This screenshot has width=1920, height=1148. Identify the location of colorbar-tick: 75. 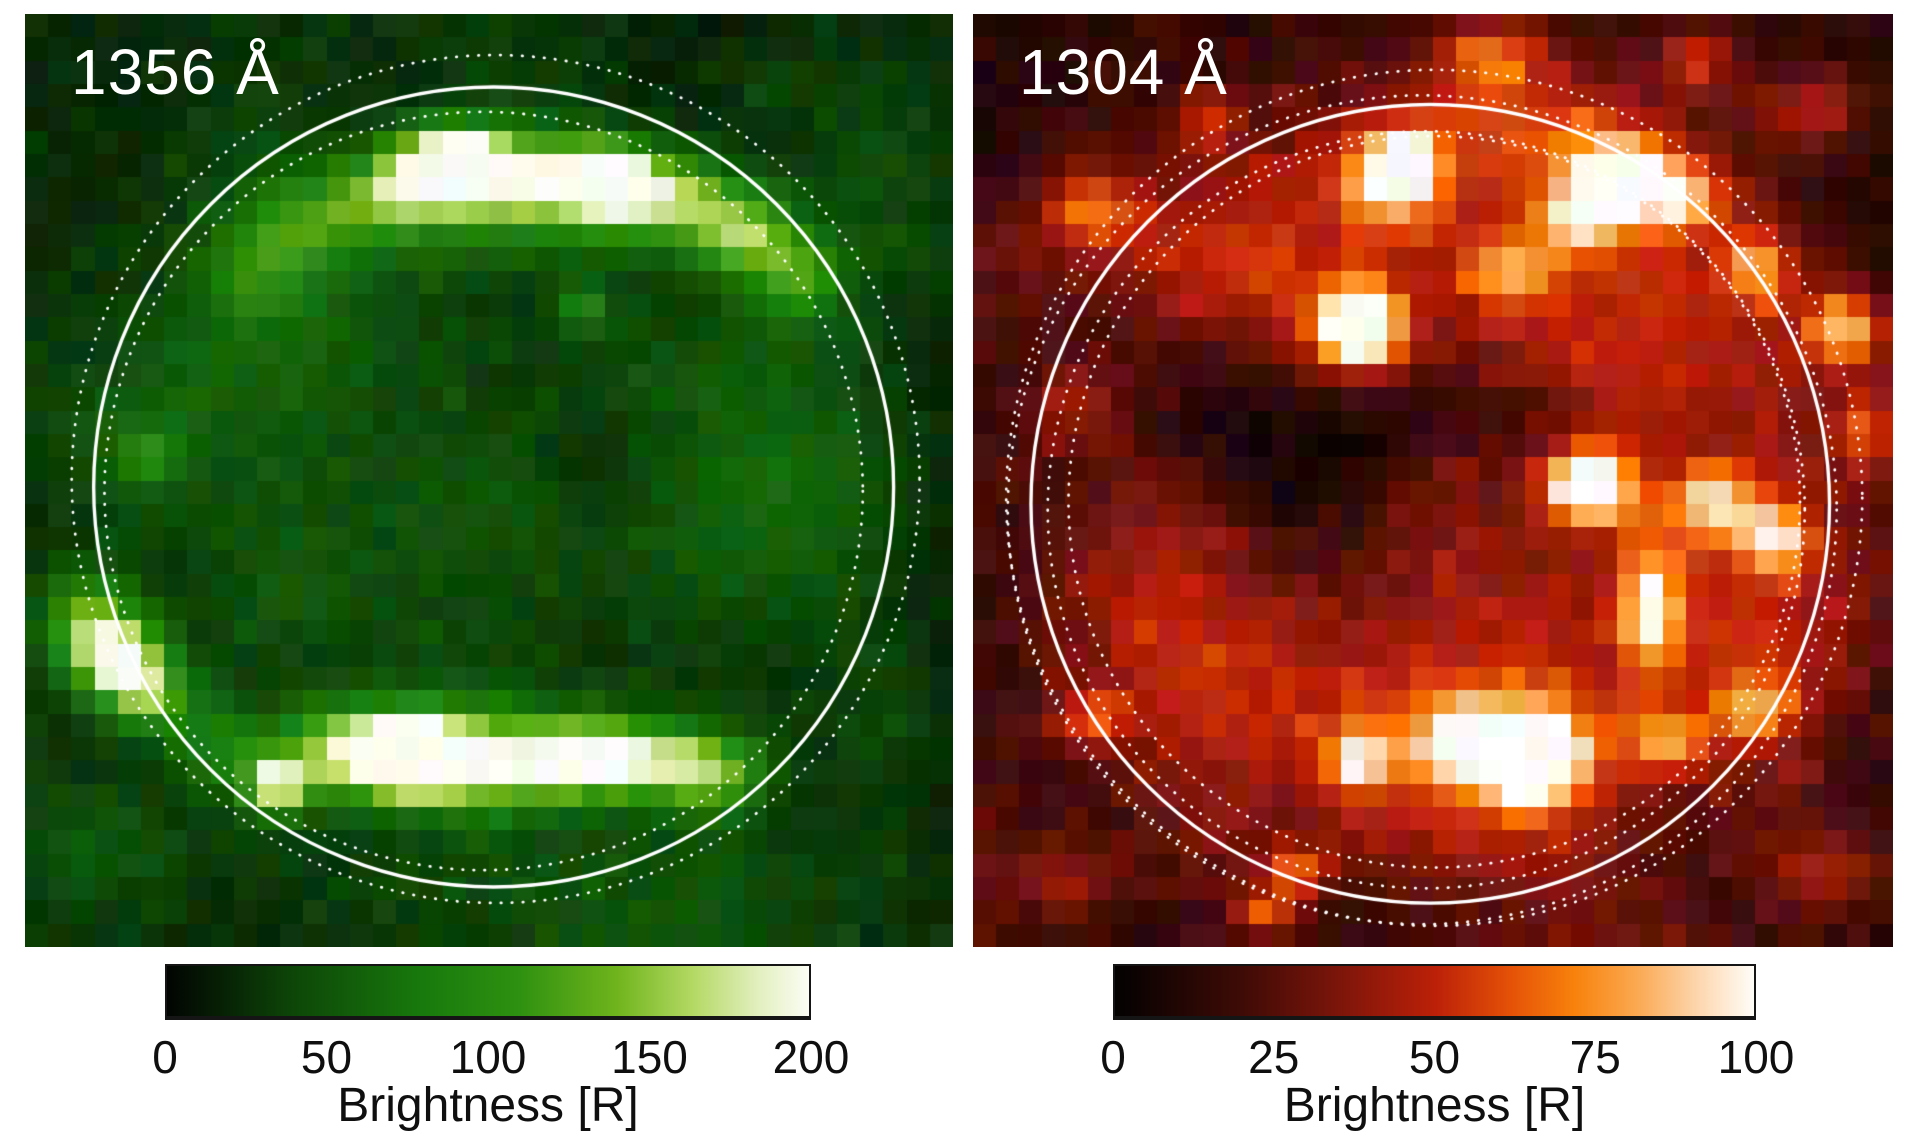
(1595, 1057).